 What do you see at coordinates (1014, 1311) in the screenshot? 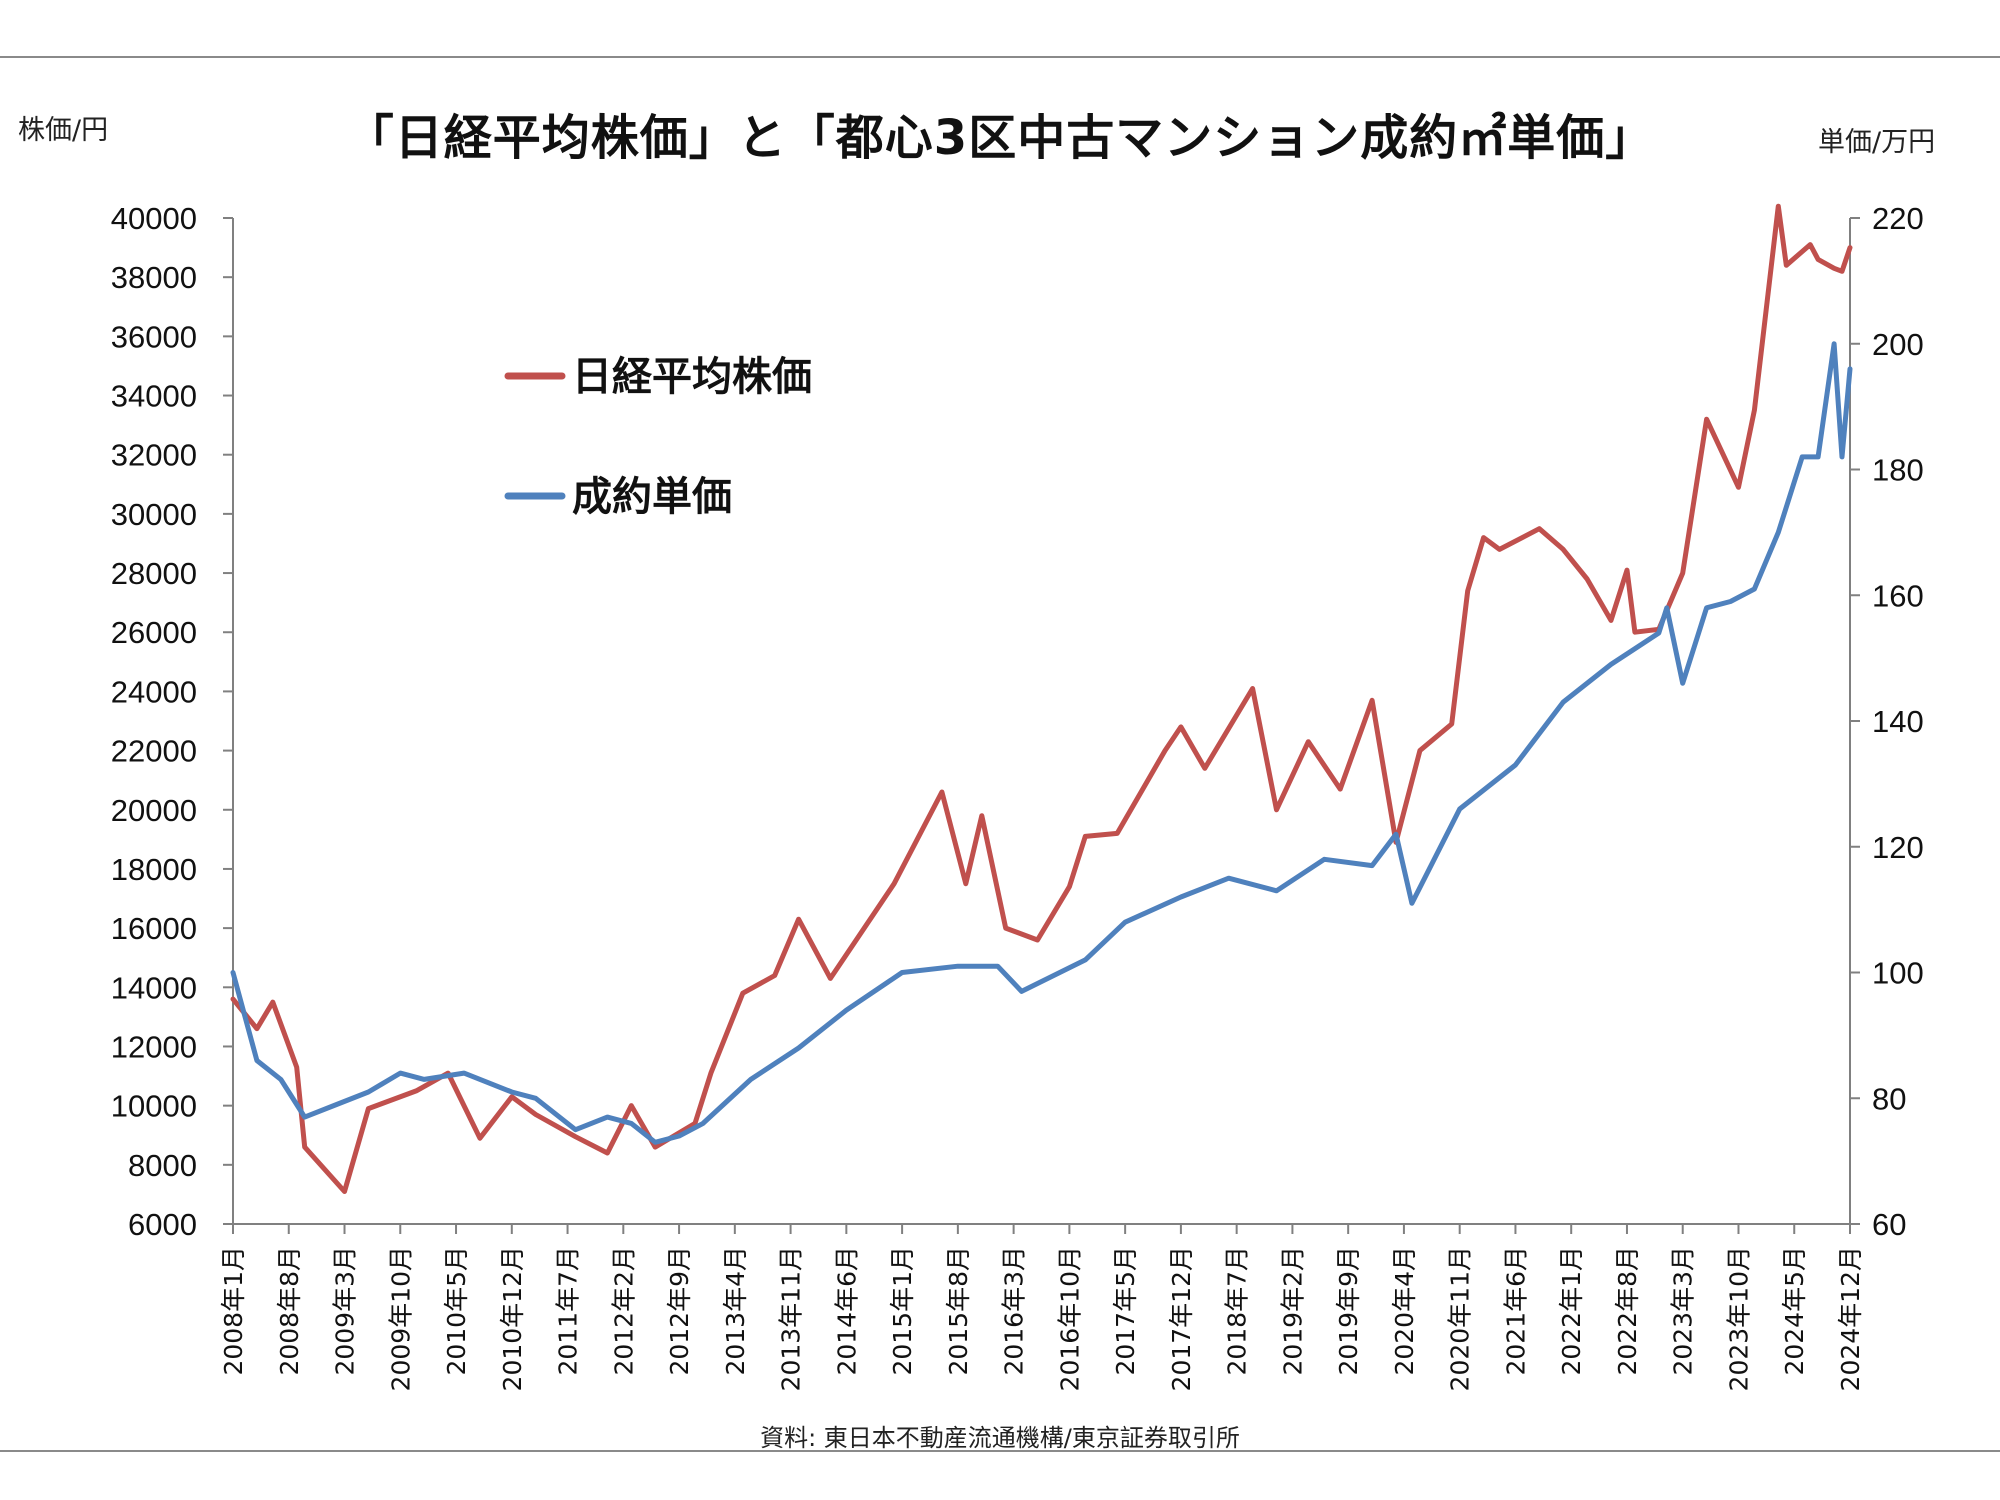
I see `x-tick-label: 2016年3月` at bounding box center [1014, 1311].